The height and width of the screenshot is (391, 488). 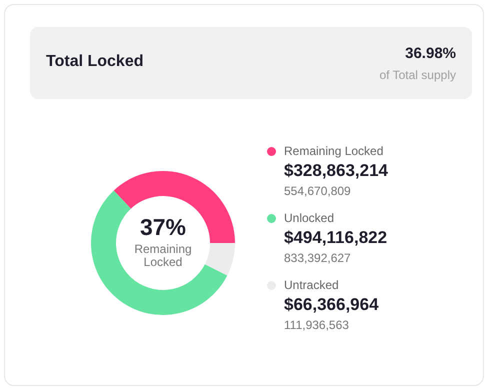 I want to click on data-label: $328,863,214, so click(x=336, y=171).